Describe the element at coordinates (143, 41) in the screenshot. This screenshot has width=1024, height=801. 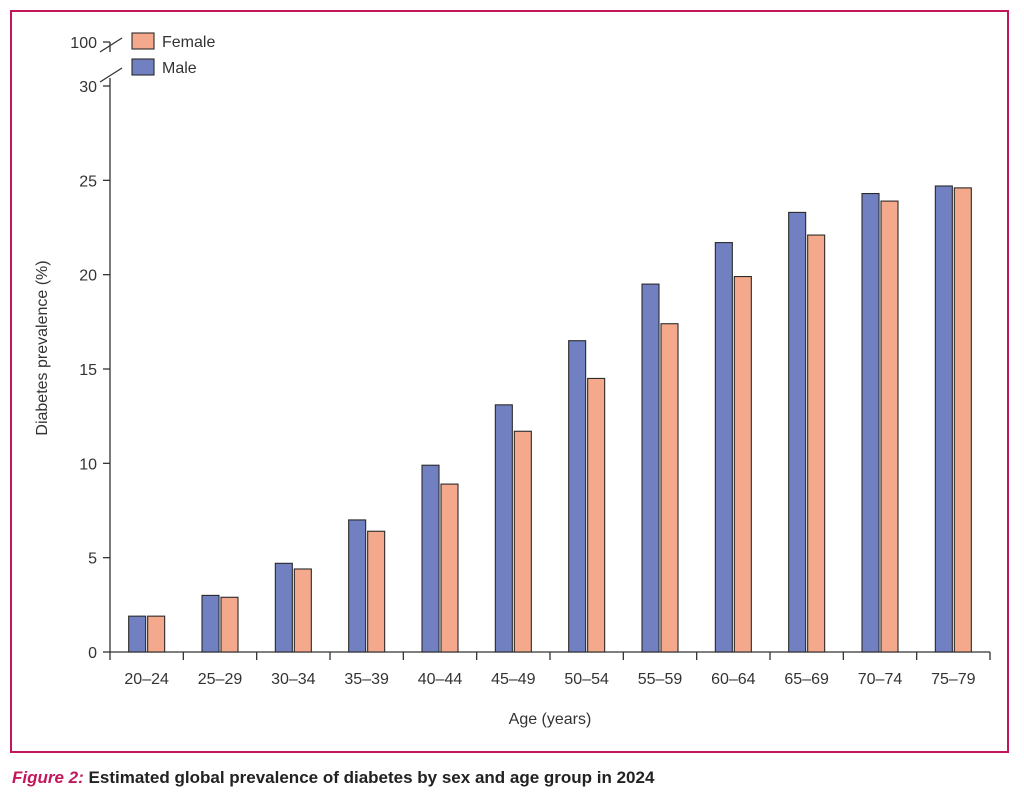
I see `legend-swatch-female` at that location.